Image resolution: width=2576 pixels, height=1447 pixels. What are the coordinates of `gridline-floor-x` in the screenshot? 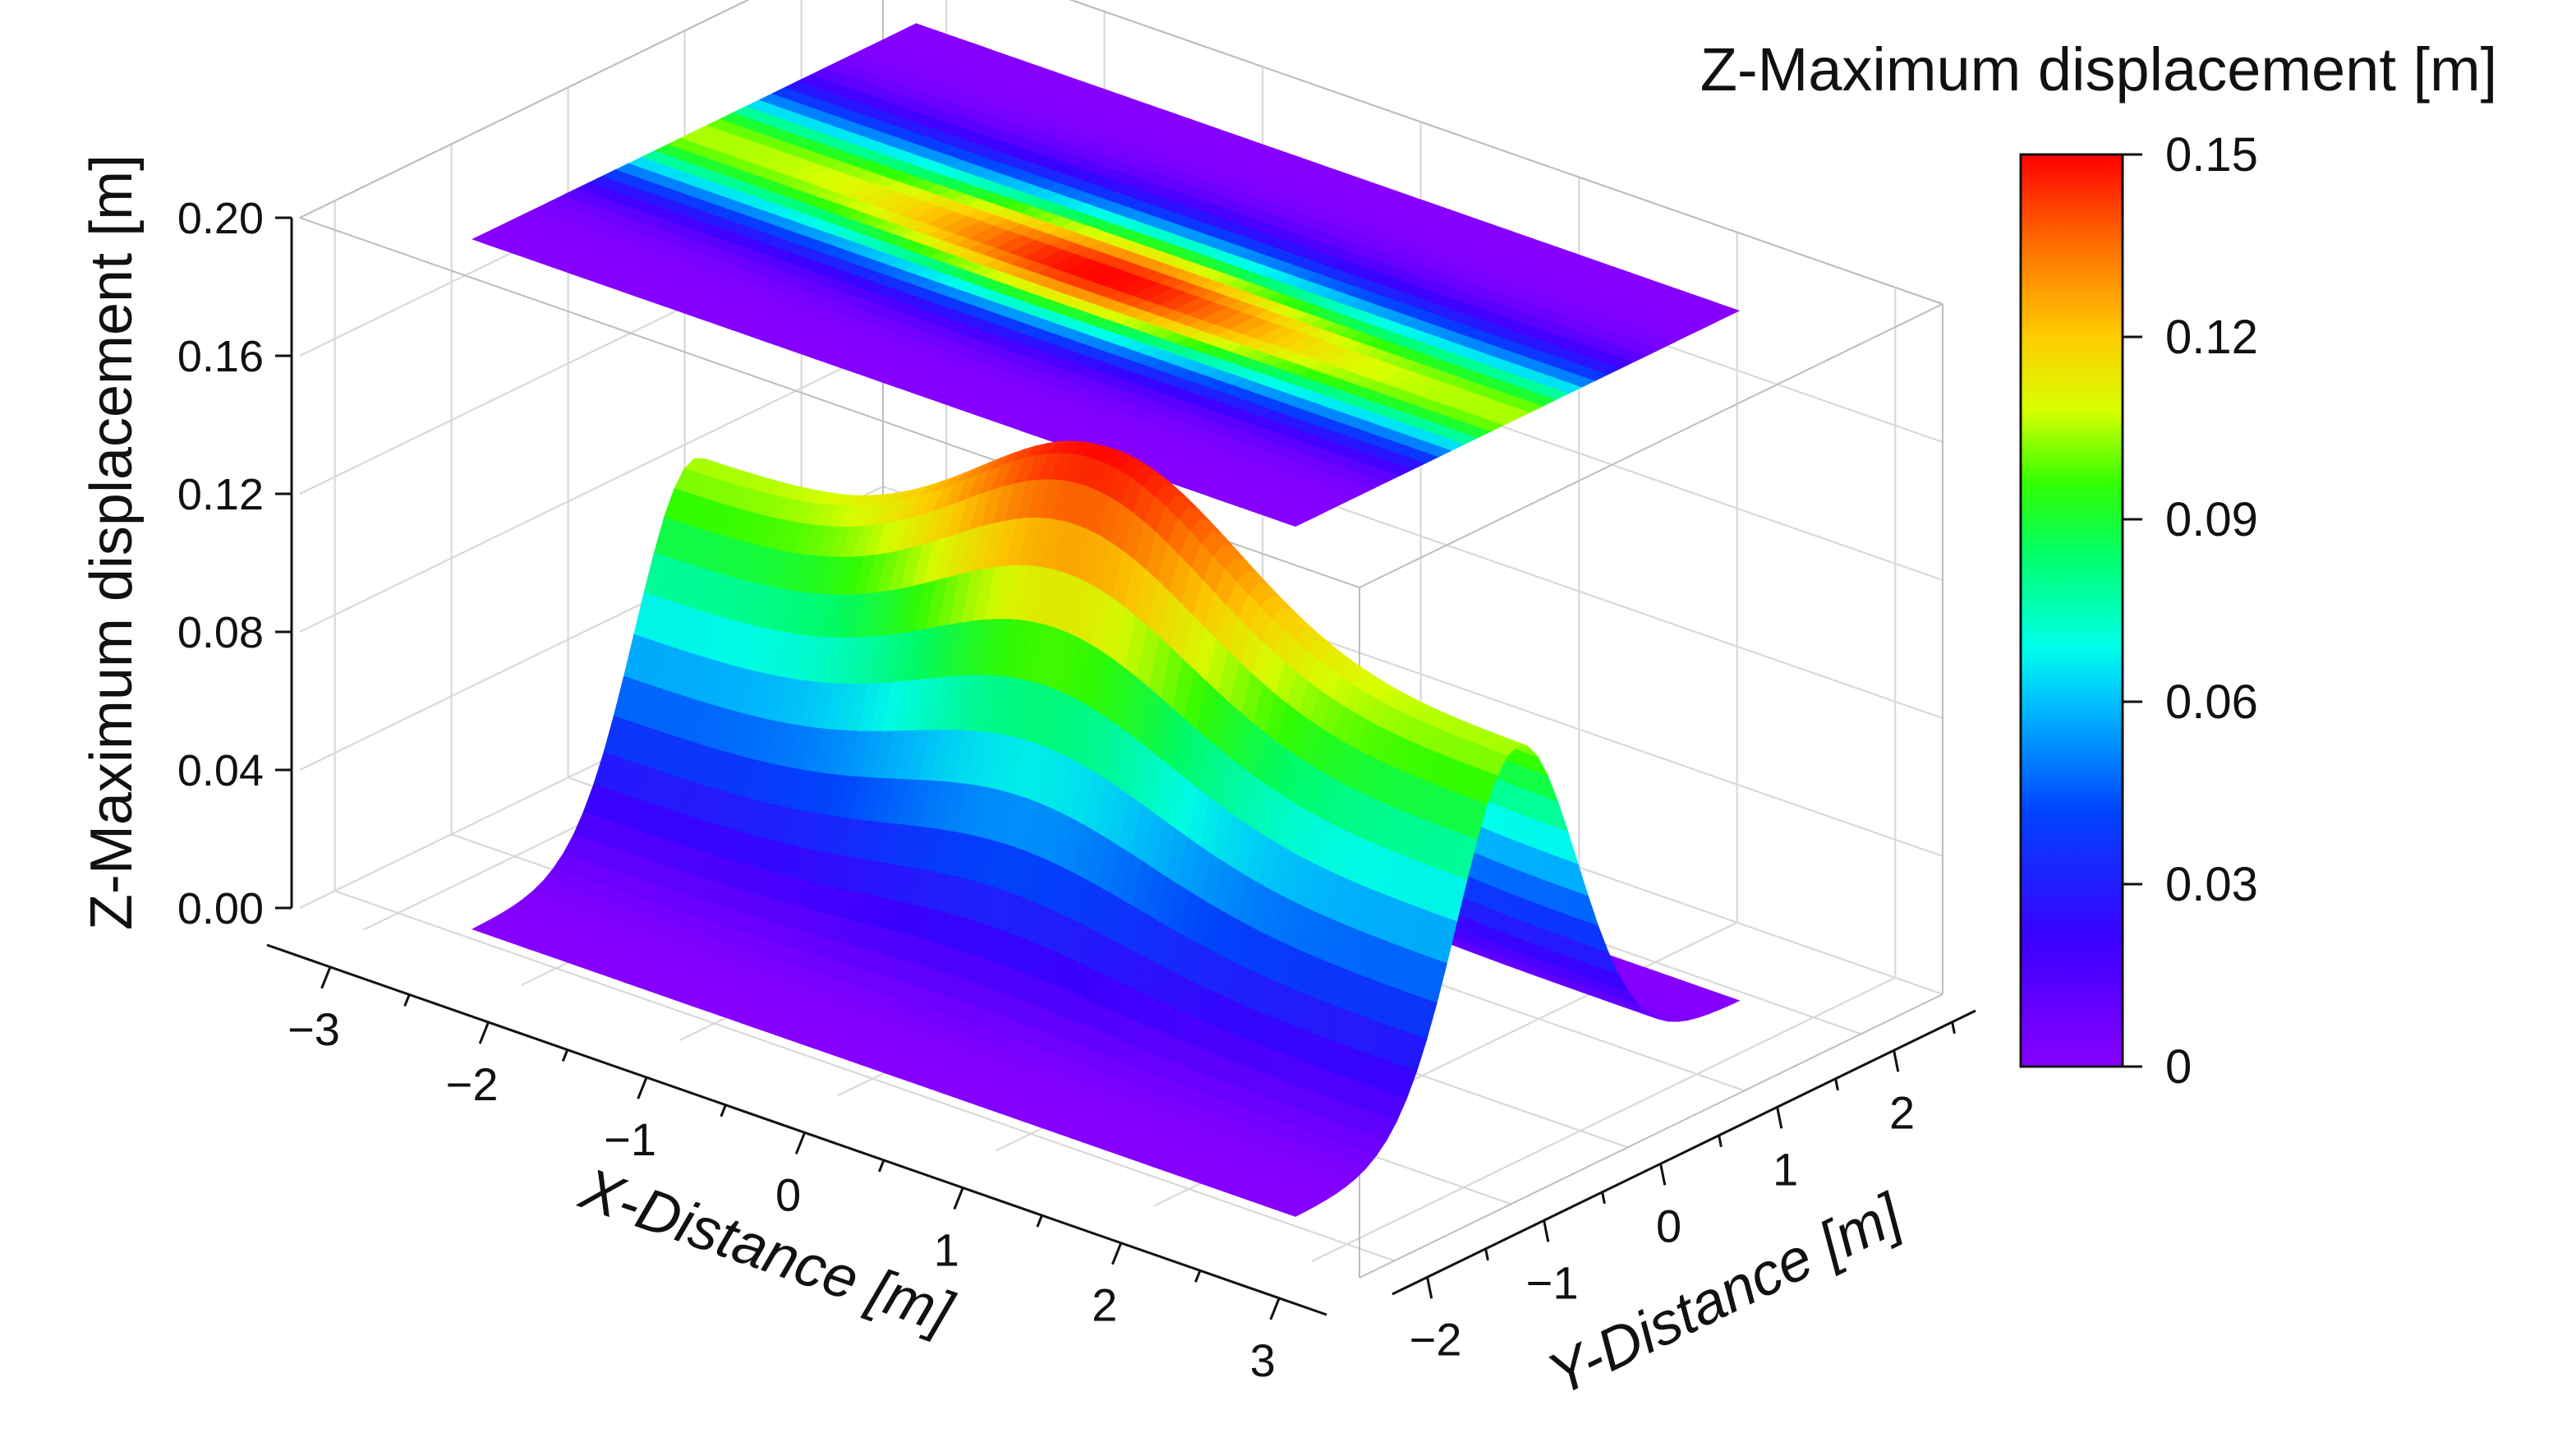 It's located at (1603, 1119).